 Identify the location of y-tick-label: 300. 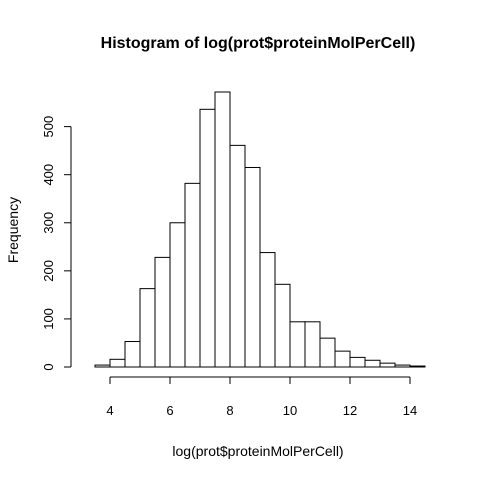
(48, 223).